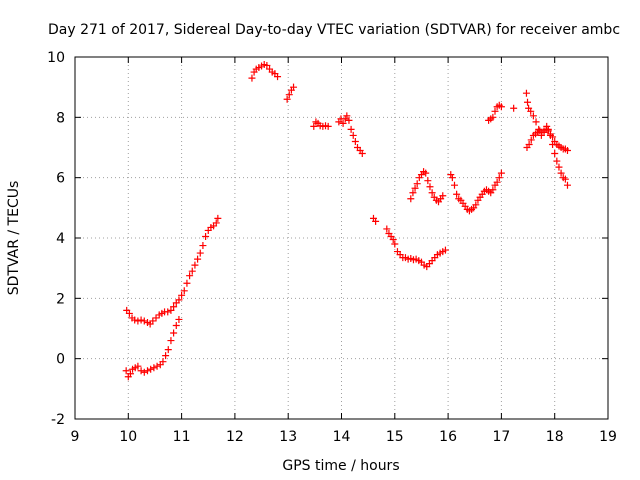 This screenshot has height=480, width=640. Describe the element at coordinates (288, 437) in the screenshot. I see `x-tick-label: 13` at that location.